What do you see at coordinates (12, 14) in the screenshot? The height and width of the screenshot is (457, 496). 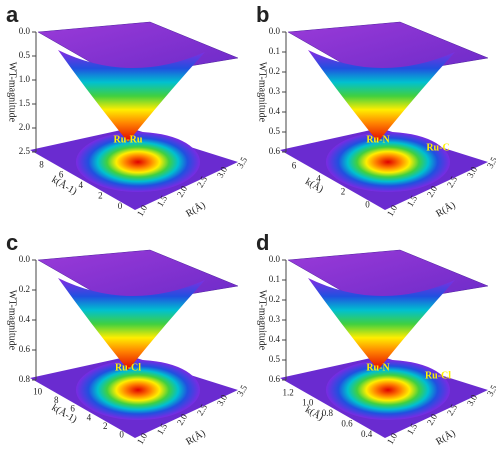 I see `panel-letter: a` at bounding box center [12, 14].